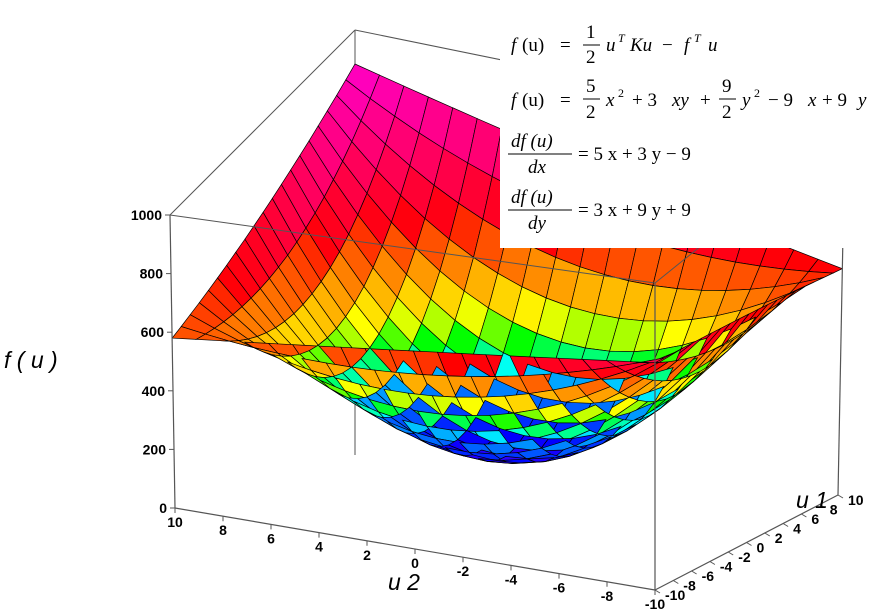  I want to click on u1-tick-label: -6, so click(708, 576).